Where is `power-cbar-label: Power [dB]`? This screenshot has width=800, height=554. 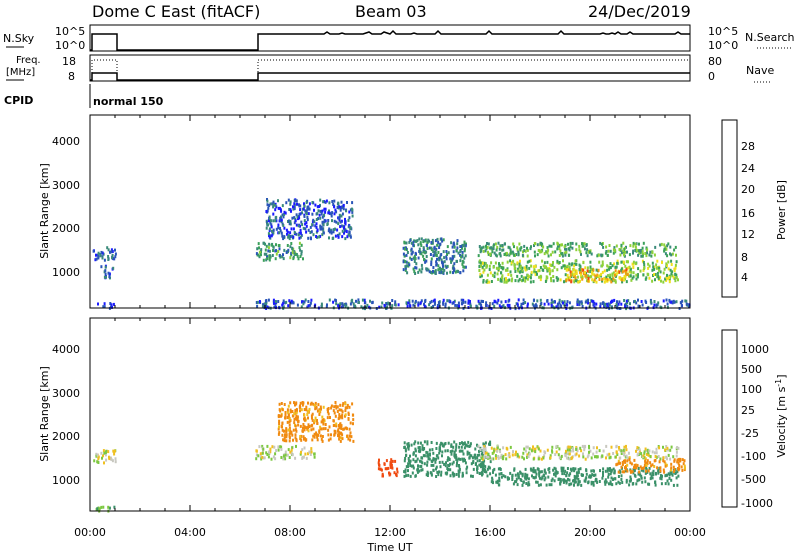
power-cbar-label: Power [dB] is located at coordinates (781, 210).